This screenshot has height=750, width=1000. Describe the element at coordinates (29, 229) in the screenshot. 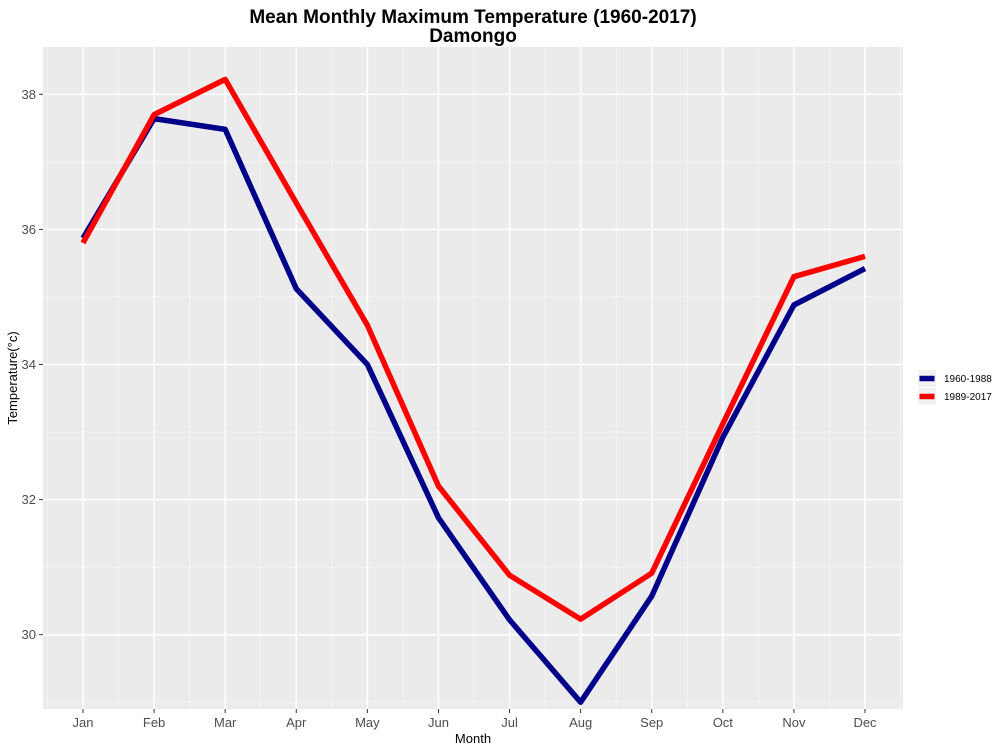

I see `y-tick-label: 36` at that location.